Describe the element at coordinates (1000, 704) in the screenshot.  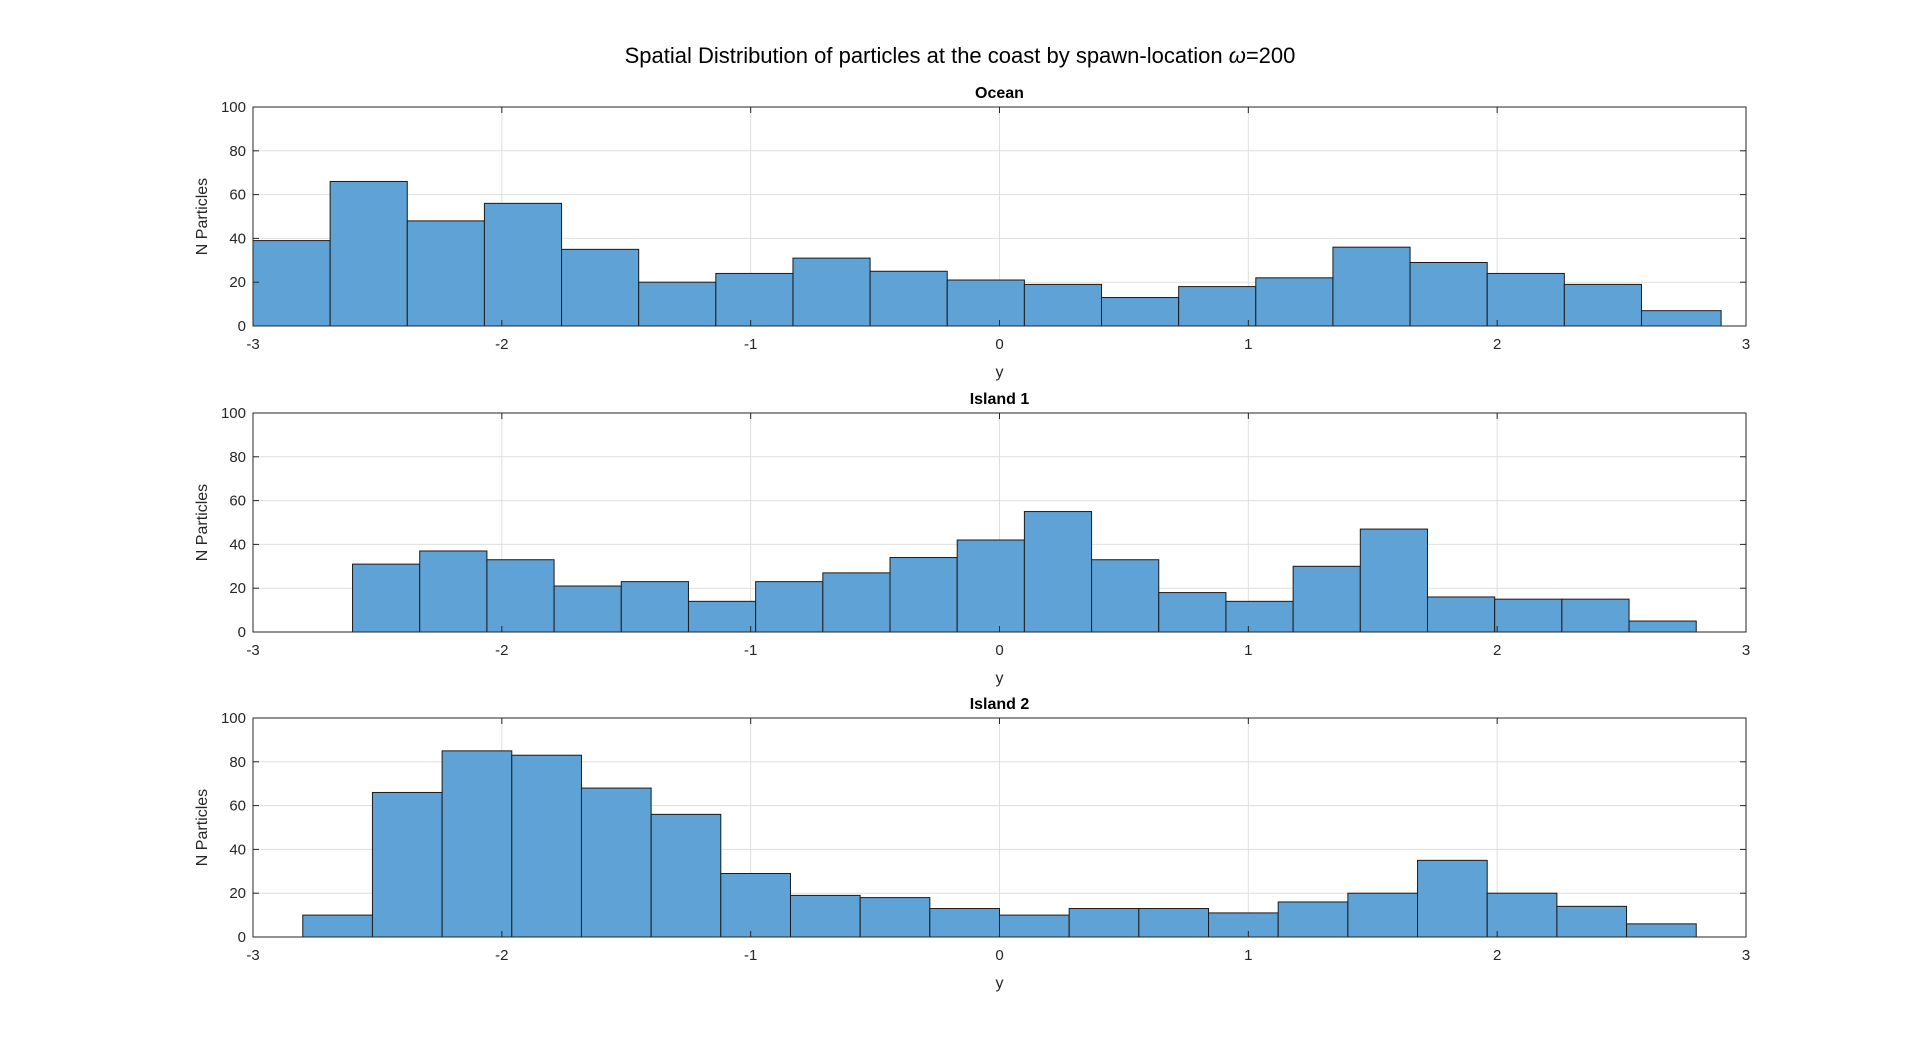
I see `subplot-title: Island 2` at that location.